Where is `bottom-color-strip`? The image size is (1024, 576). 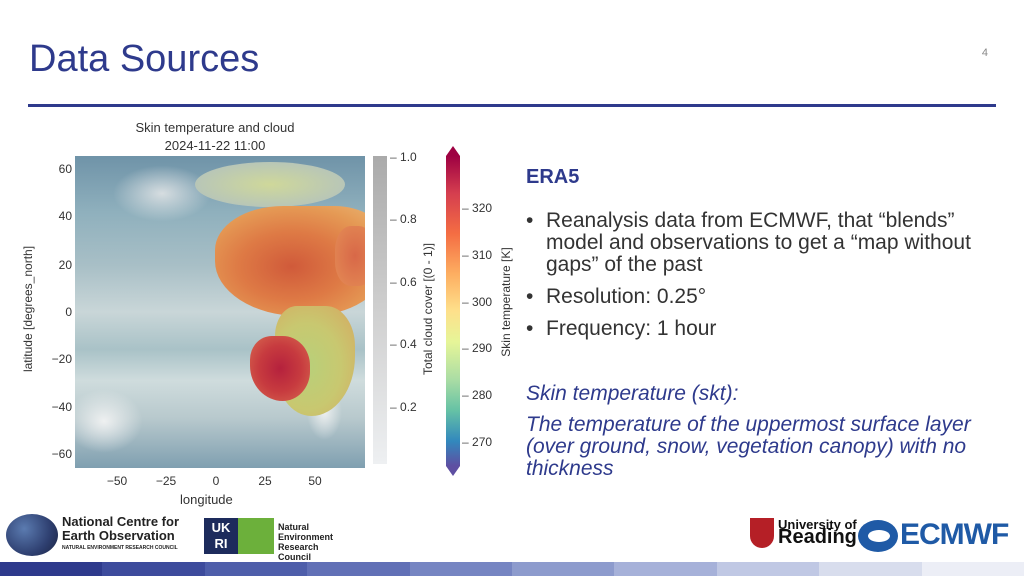 bottom-color-strip is located at coordinates (512, 569).